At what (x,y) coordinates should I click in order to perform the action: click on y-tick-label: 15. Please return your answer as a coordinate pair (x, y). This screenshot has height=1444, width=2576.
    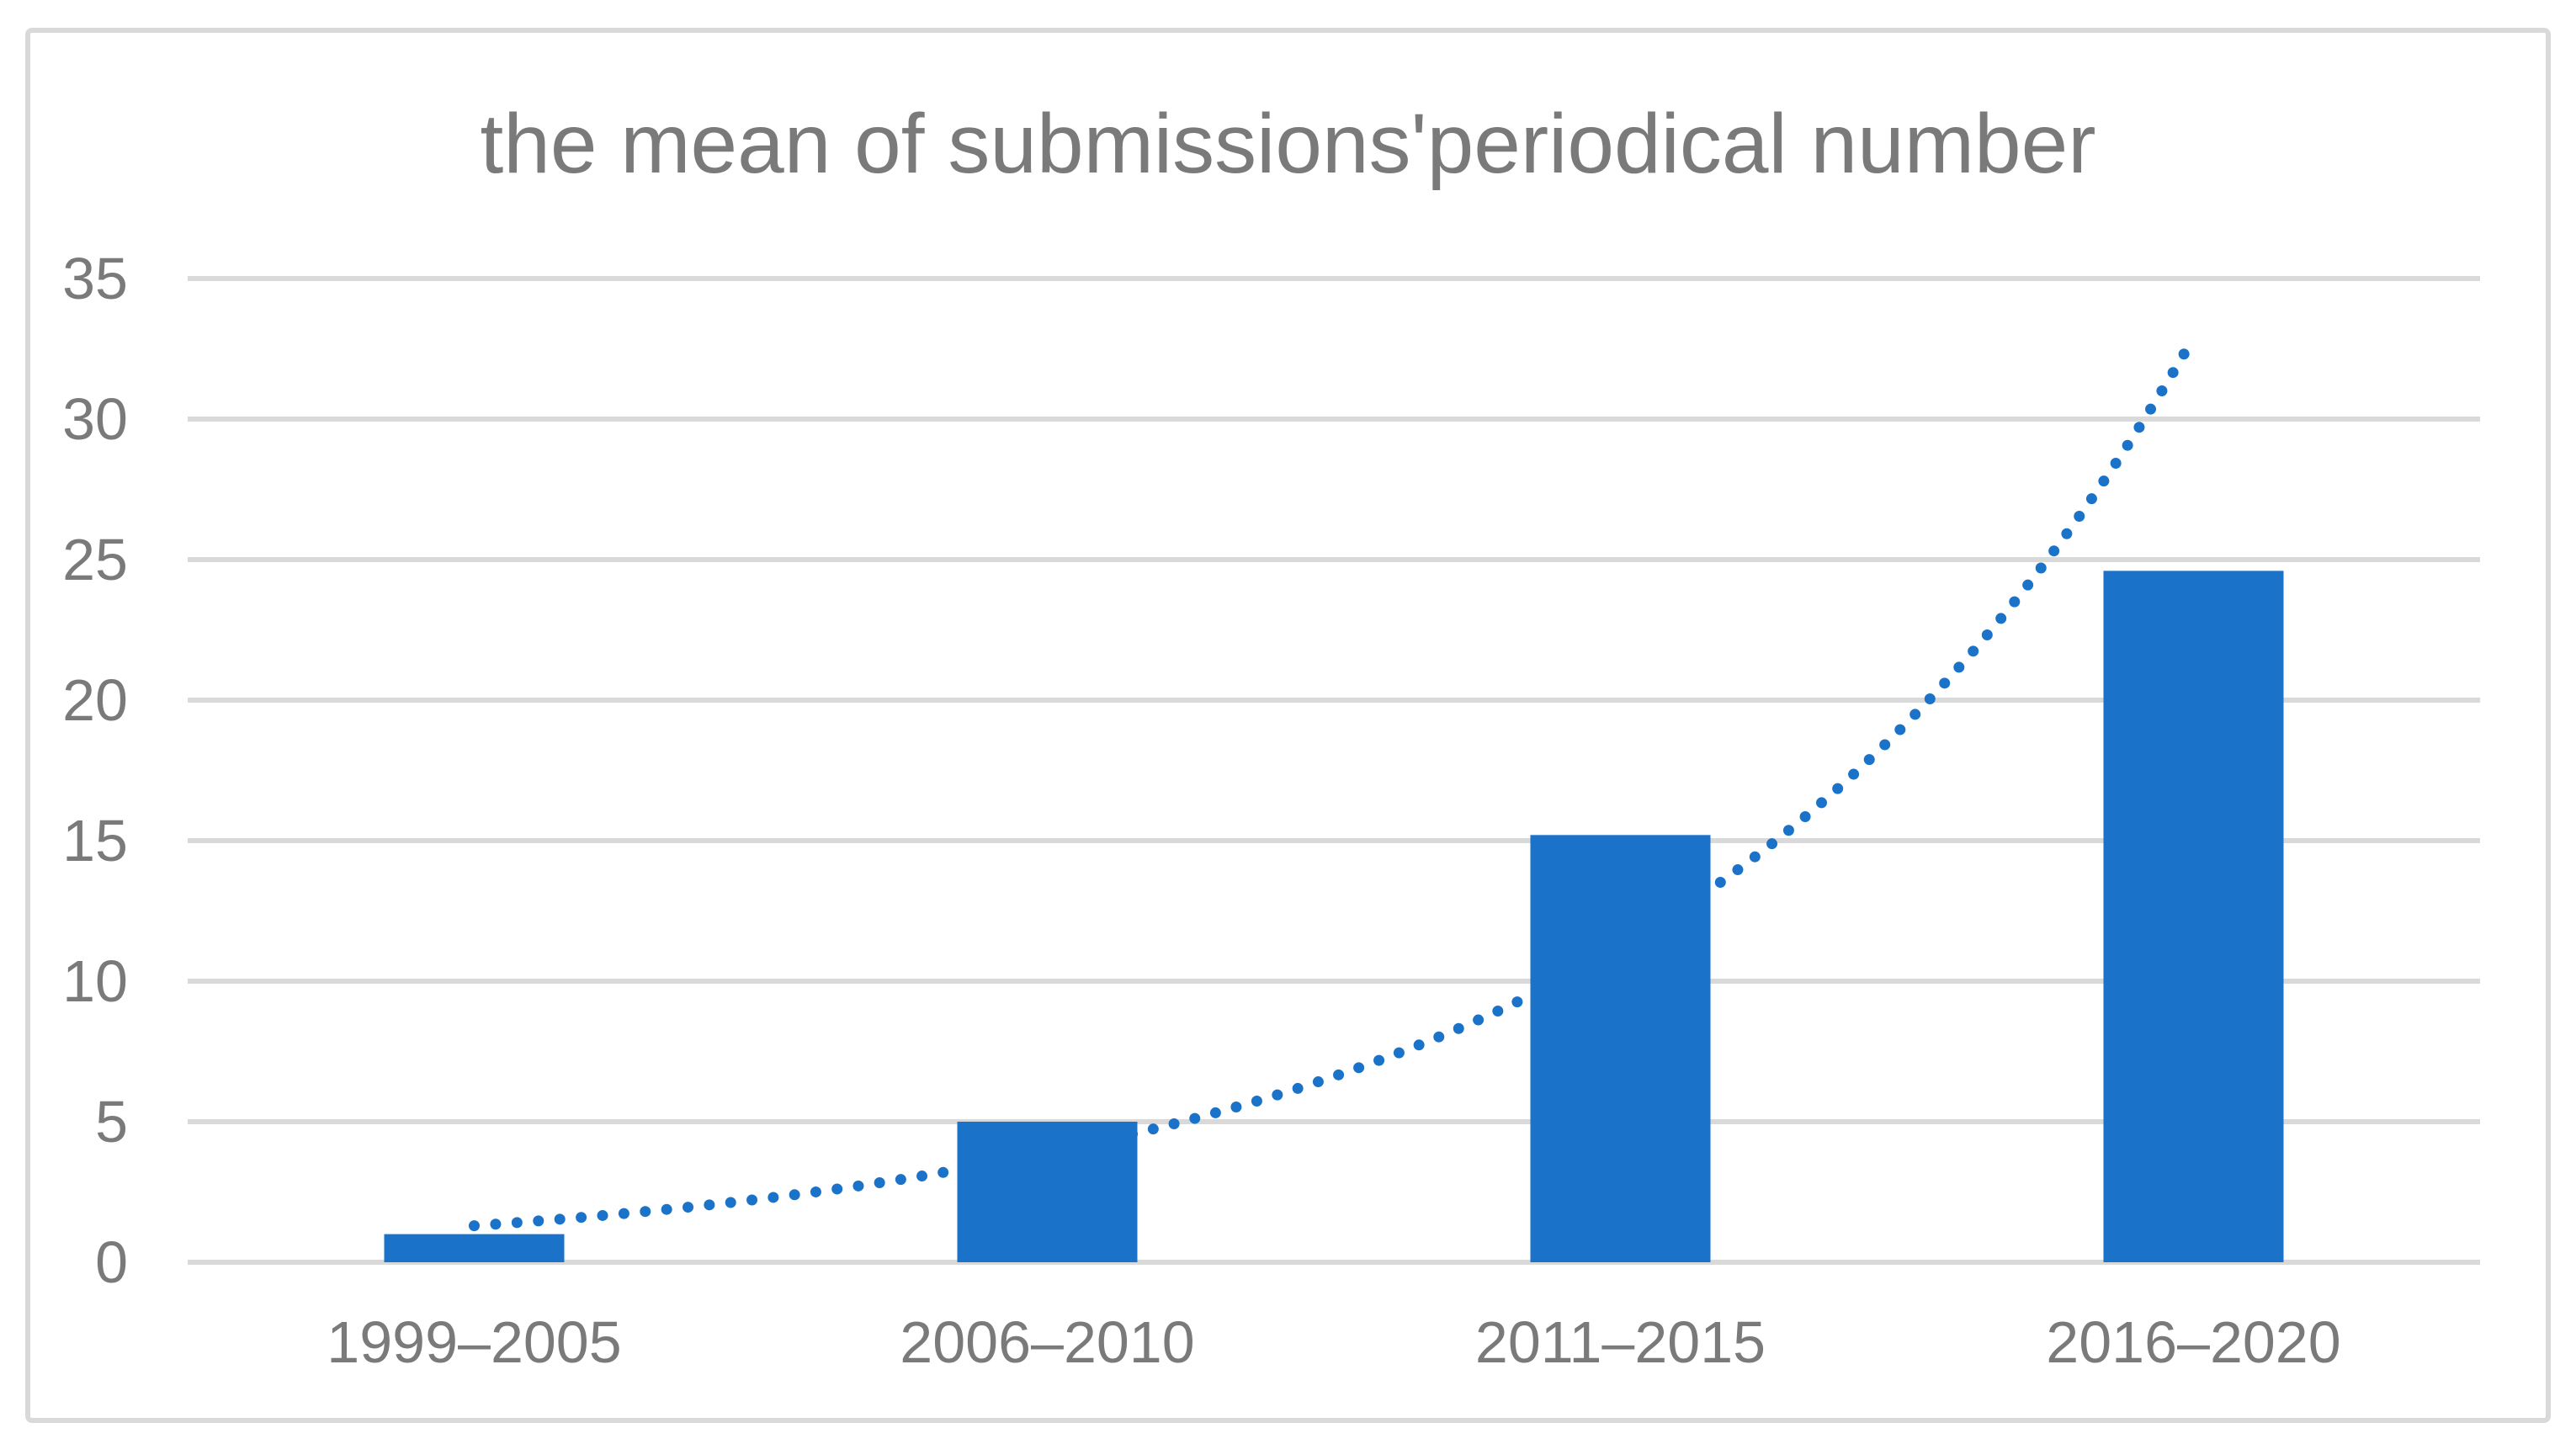
    Looking at the image, I should click on (95, 840).